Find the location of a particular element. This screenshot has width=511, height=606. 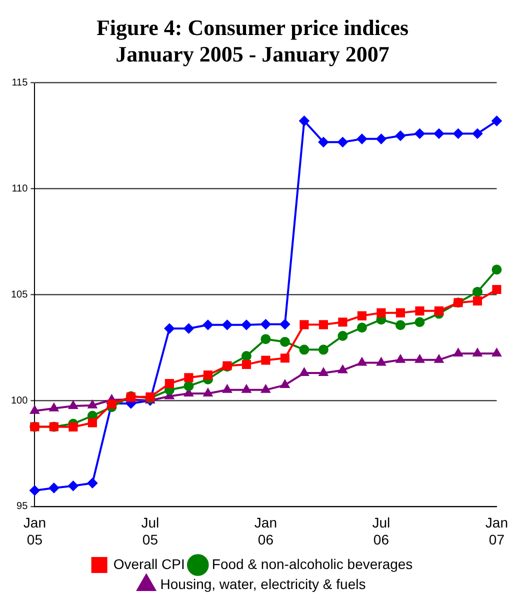

x-tick-label: Jan 07 is located at coordinates (496, 531).